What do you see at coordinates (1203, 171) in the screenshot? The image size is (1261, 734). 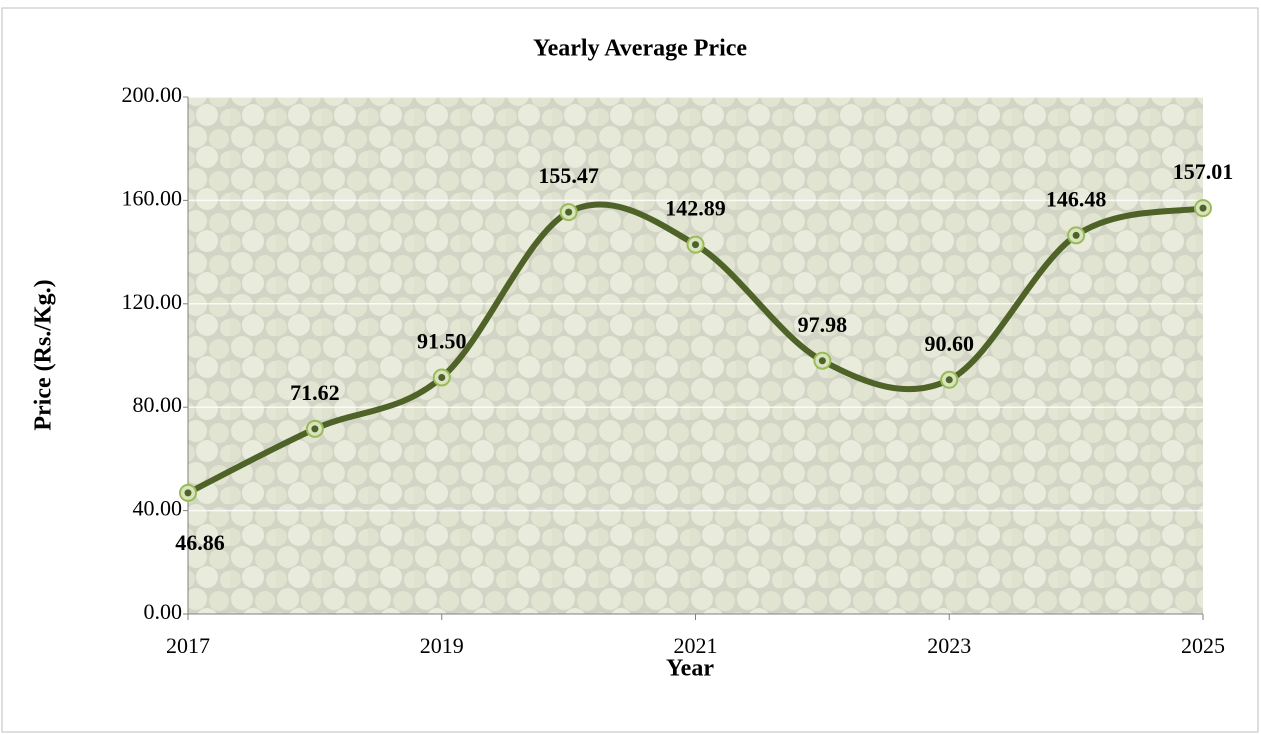 I see `data-label: 157.01` at bounding box center [1203, 171].